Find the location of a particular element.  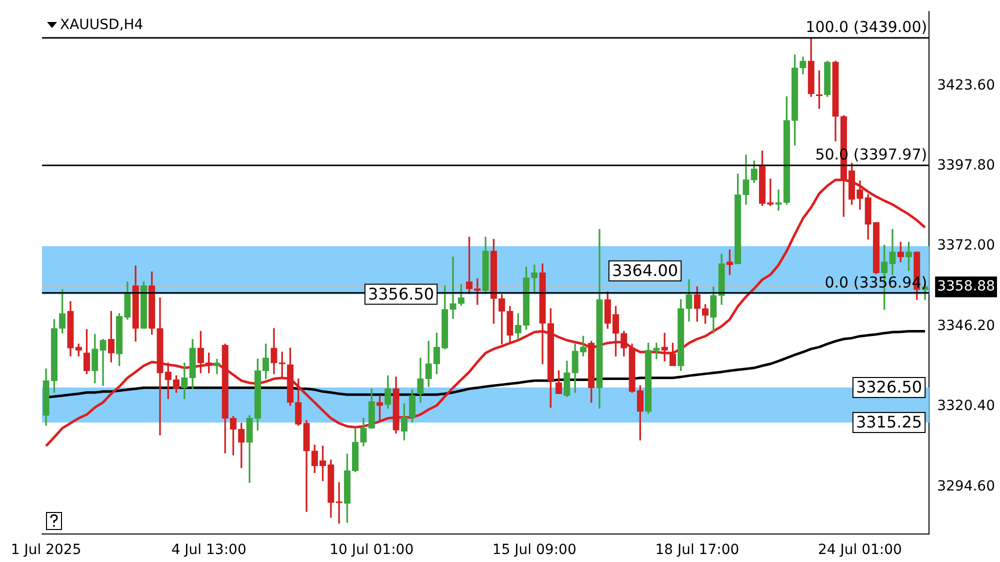

annotation: 3364.00 is located at coordinates (645, 270).